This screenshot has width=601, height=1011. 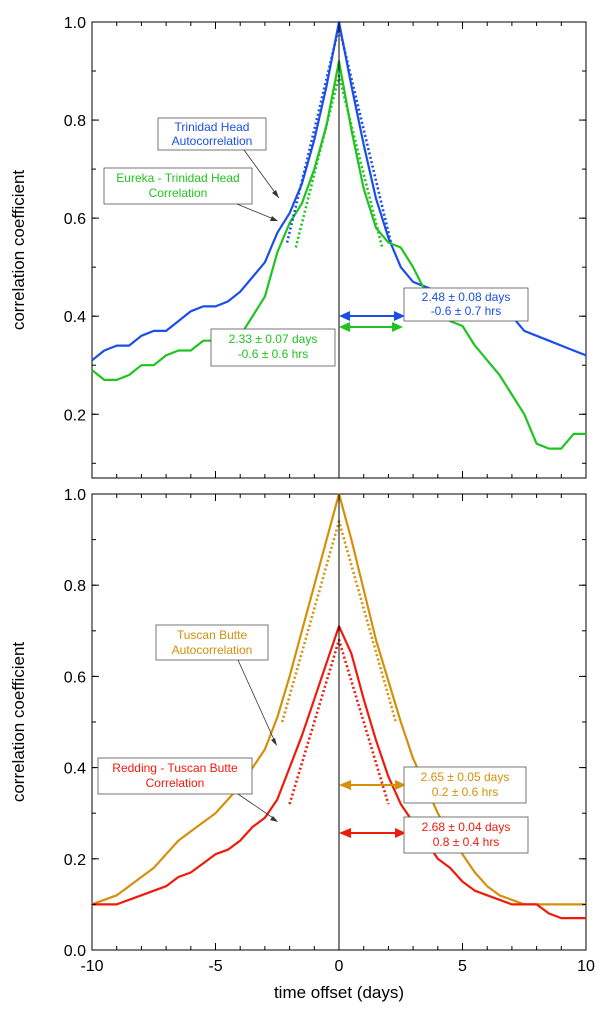 What do you see at coordinates (466, 842) in the screenshot?
I see `annotation-line: 0.8 ± 0.4 hrs` at bounding box center [466, 842].